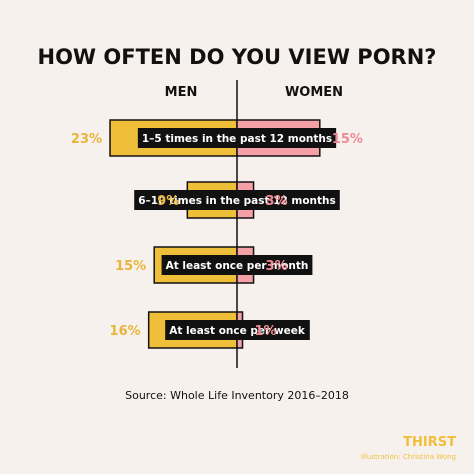 This screenshot has width=474, height=474. I want to click on source-note: Source: Whole Life Inventory 2016–2018, so click(237, 395).